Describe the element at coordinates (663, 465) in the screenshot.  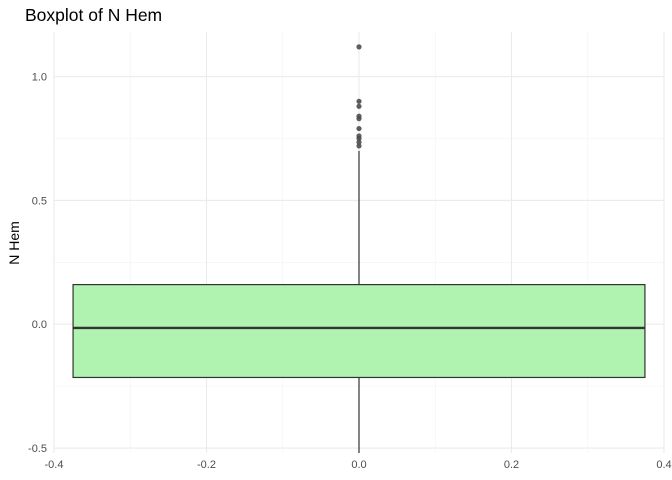
I see `x-tick-label: 0.4` at that location.